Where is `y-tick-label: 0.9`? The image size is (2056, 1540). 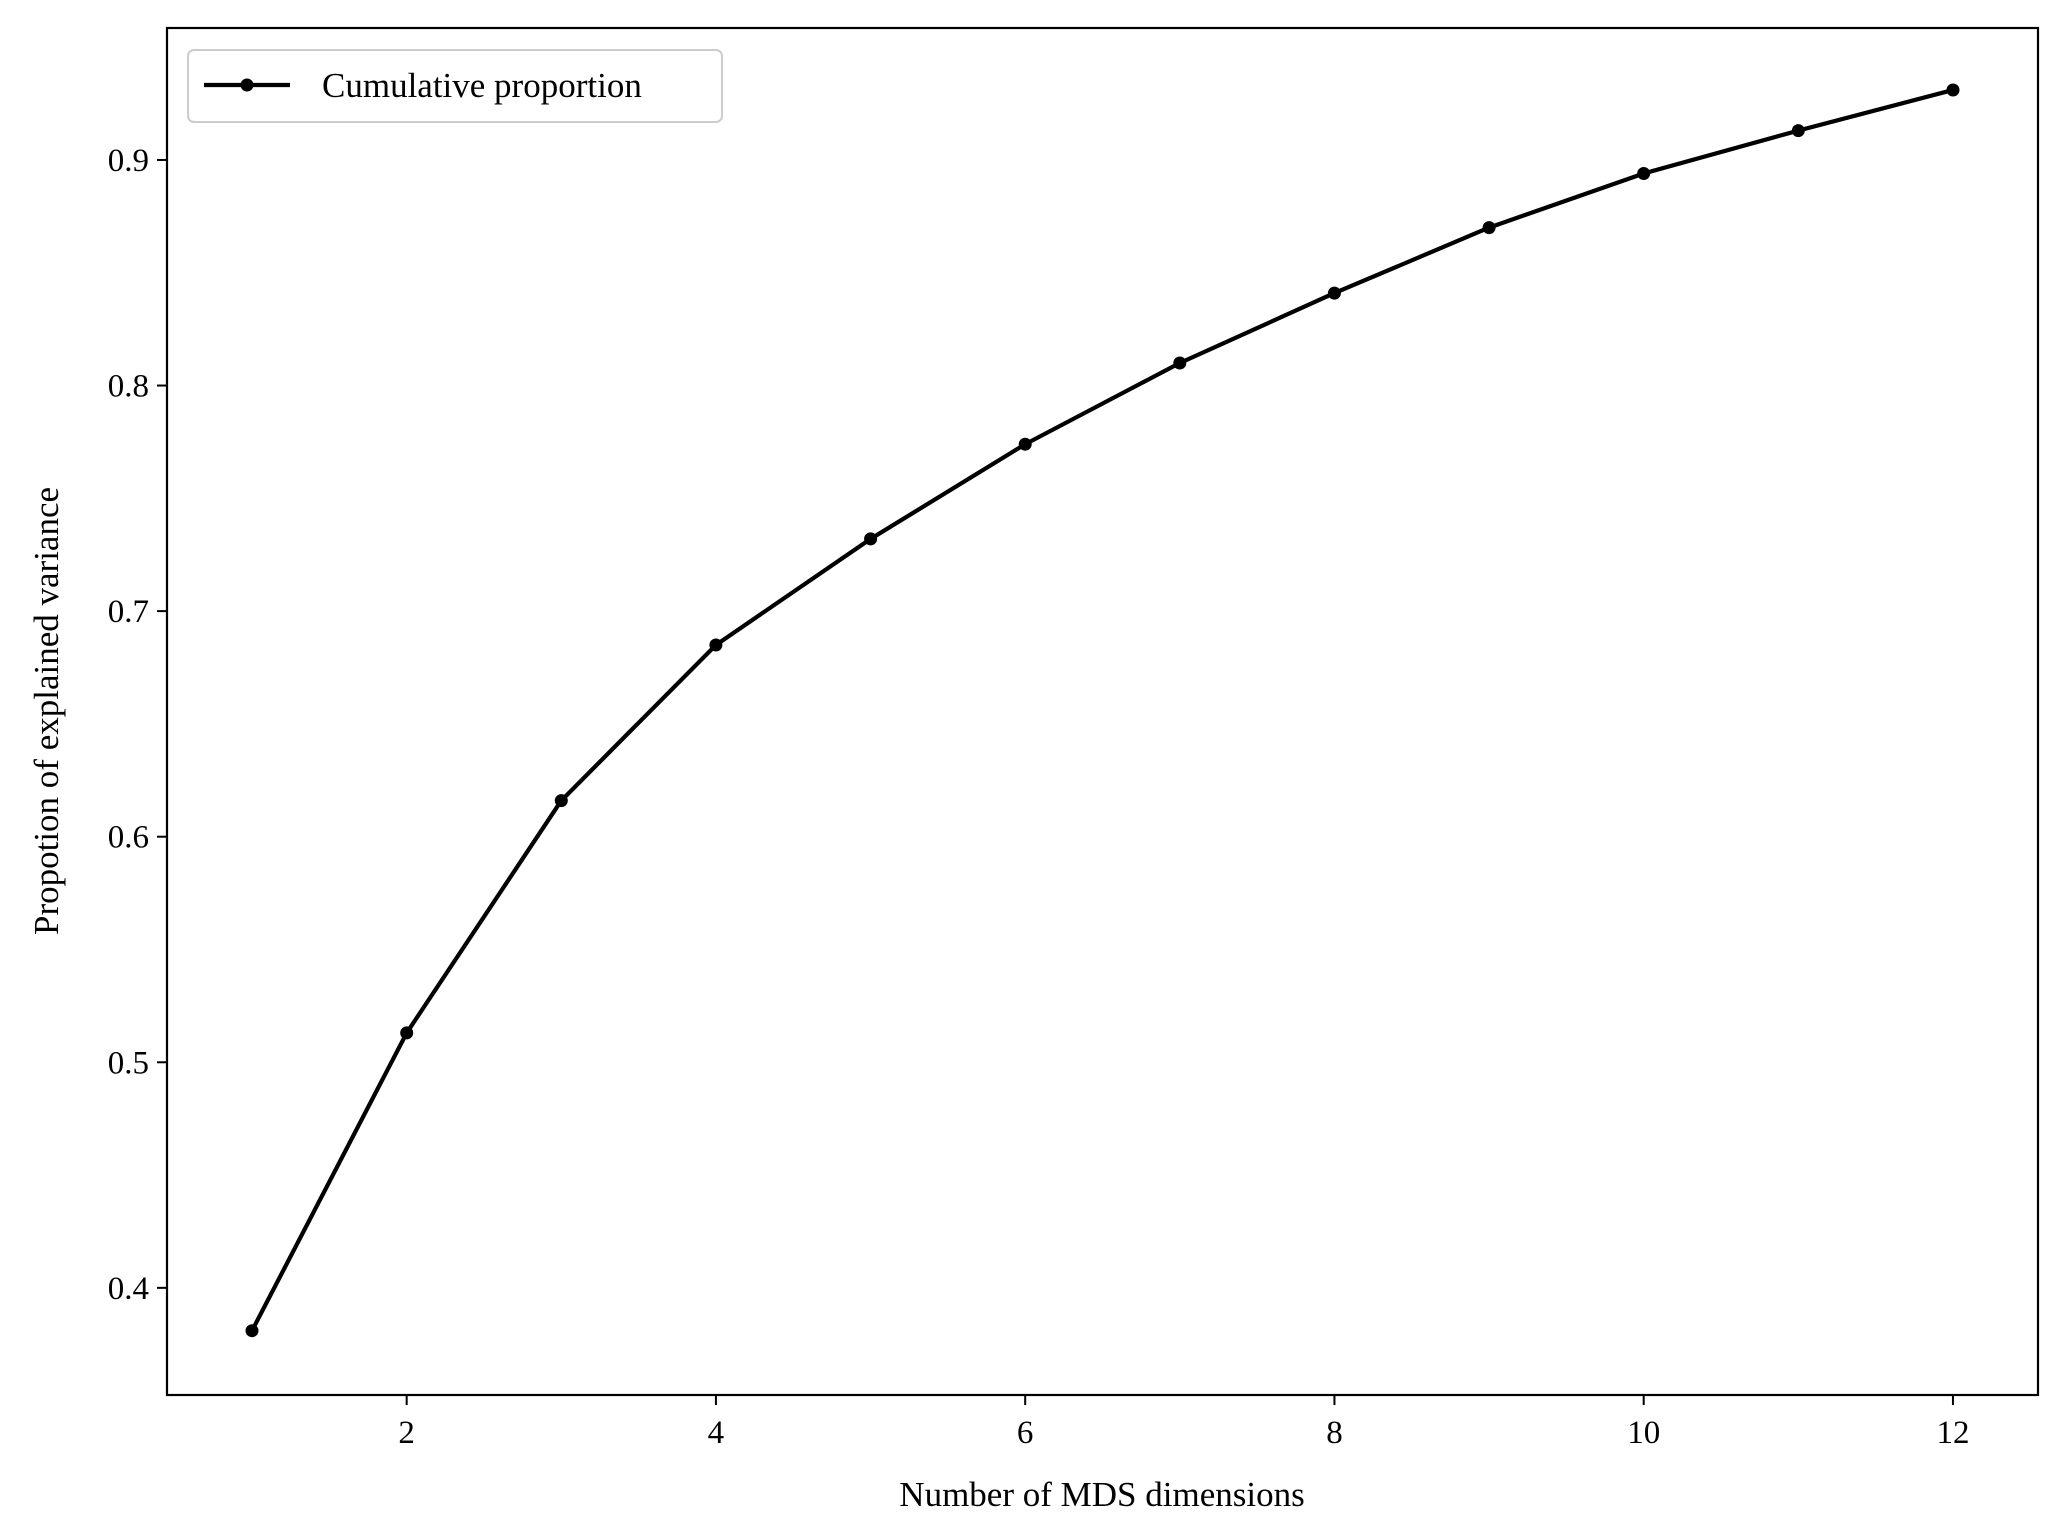
y-tick-label: 0.9 is located at coordinates (128, 161).